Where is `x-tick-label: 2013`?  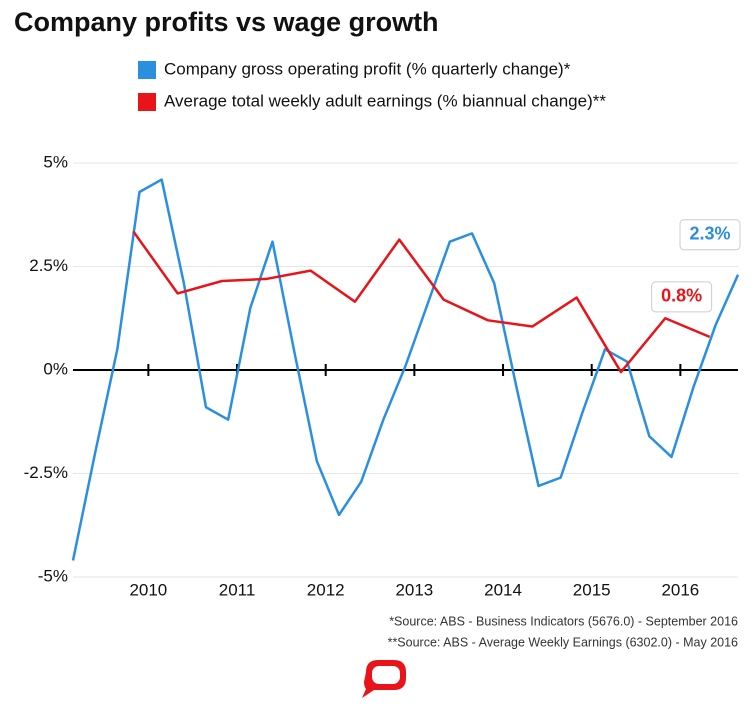 x-tick-label: 2013 is located at coordinates (414, 589).